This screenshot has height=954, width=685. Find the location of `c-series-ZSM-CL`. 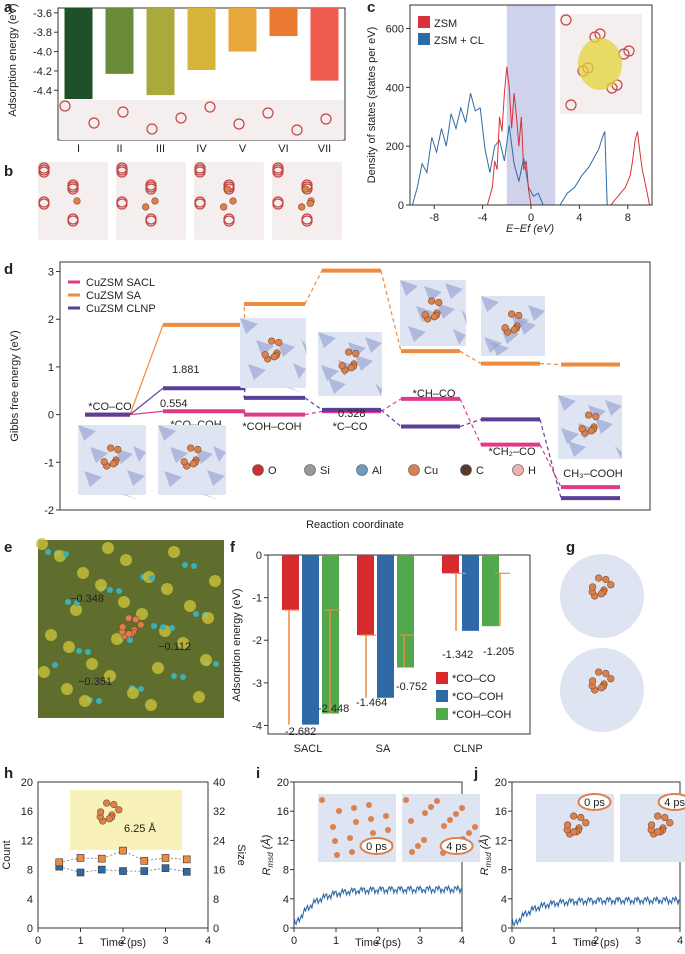

c-series-ZSM-CL is located at coordinates (509, 149).